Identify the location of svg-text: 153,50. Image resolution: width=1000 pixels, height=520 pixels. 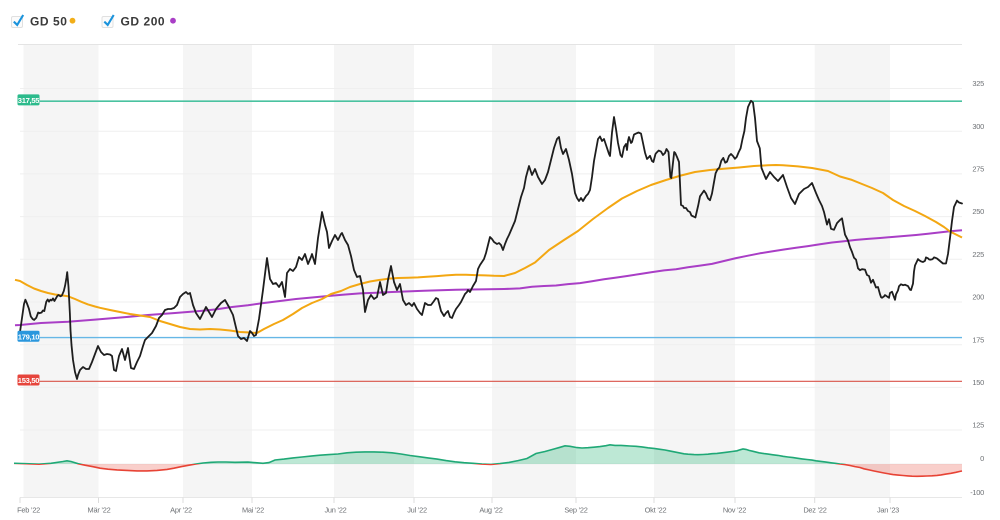
(29, 380).